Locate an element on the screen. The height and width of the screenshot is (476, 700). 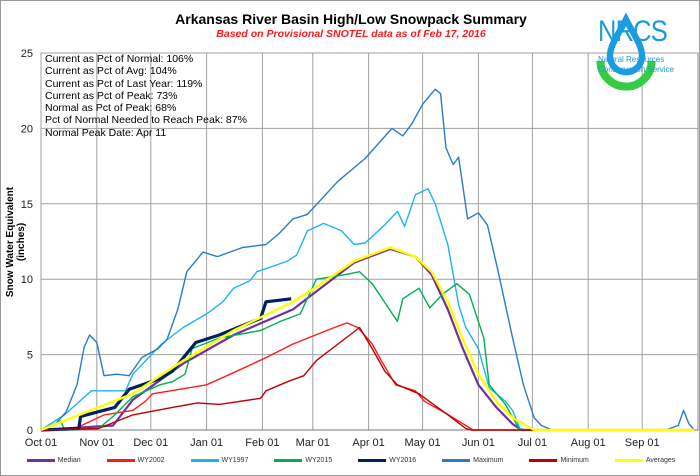
legend-label: Minimum is located at coordinates (574, 460).